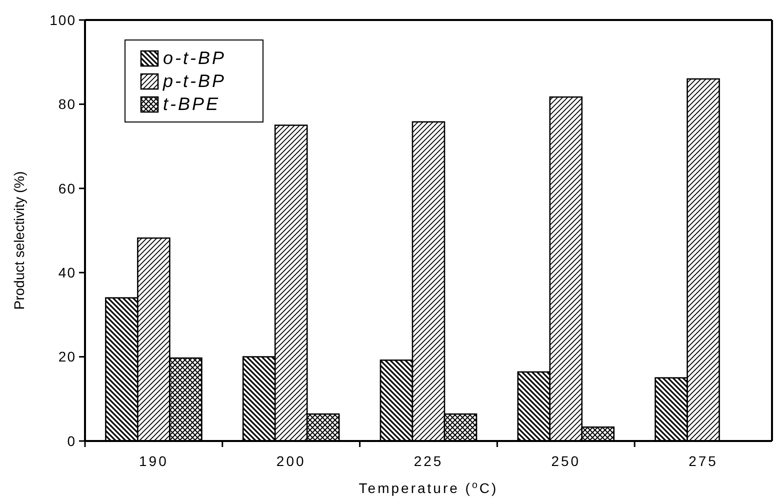 This screenshot has height=501, width=775. I want to click on legend-label: p-t-BP, so click(194, 81).